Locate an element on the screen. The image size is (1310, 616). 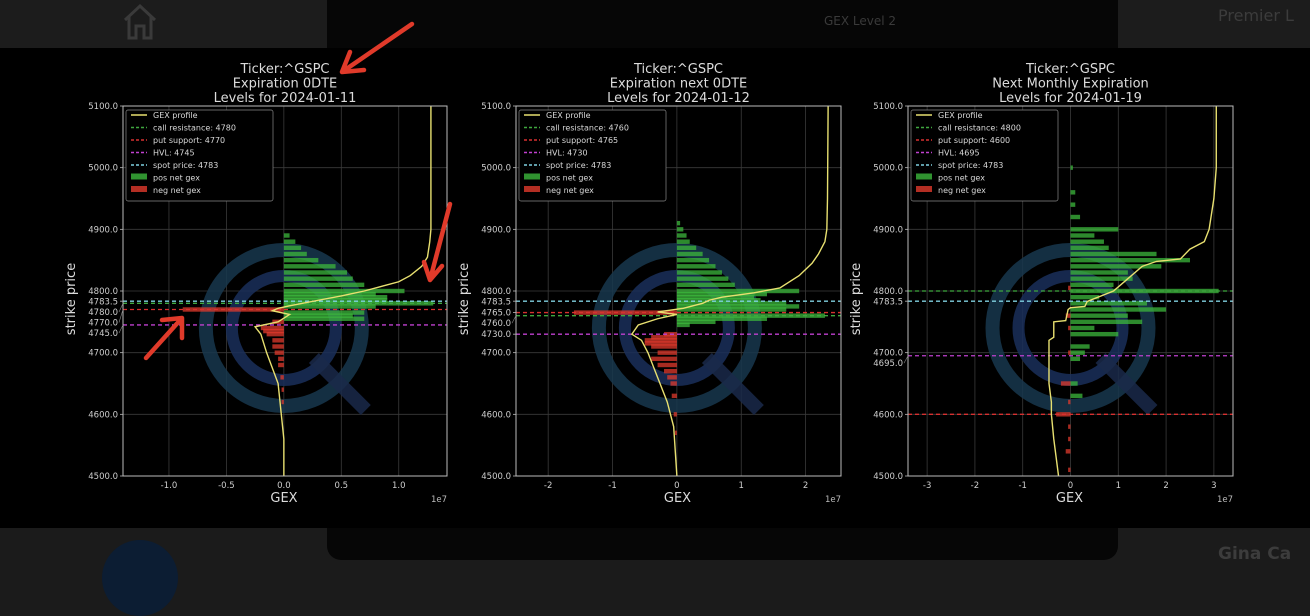
x-tick-label: 3 is located at coordinates (1213, 486).